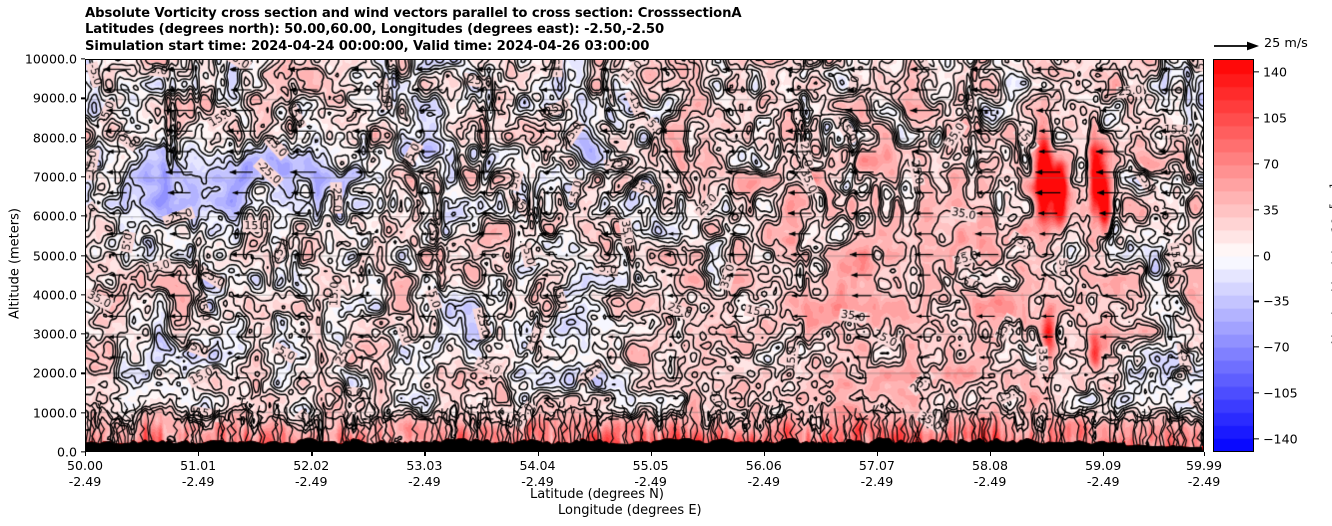 The image size is (1332, 526). Describe the element at coordinates (54, 138) in the screenshot. I see `y-axis-tick-label: 8000.0` at that location.